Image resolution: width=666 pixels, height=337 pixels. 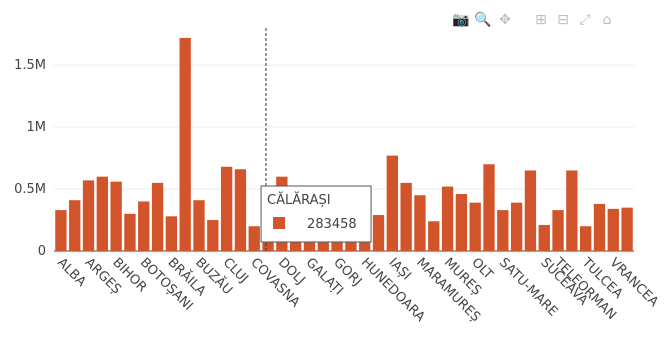 What do you see at coordinates (544, 237) in the screenshot?
I see `bar: SUCEAVA: 210000` at bounding box center [544, 237].